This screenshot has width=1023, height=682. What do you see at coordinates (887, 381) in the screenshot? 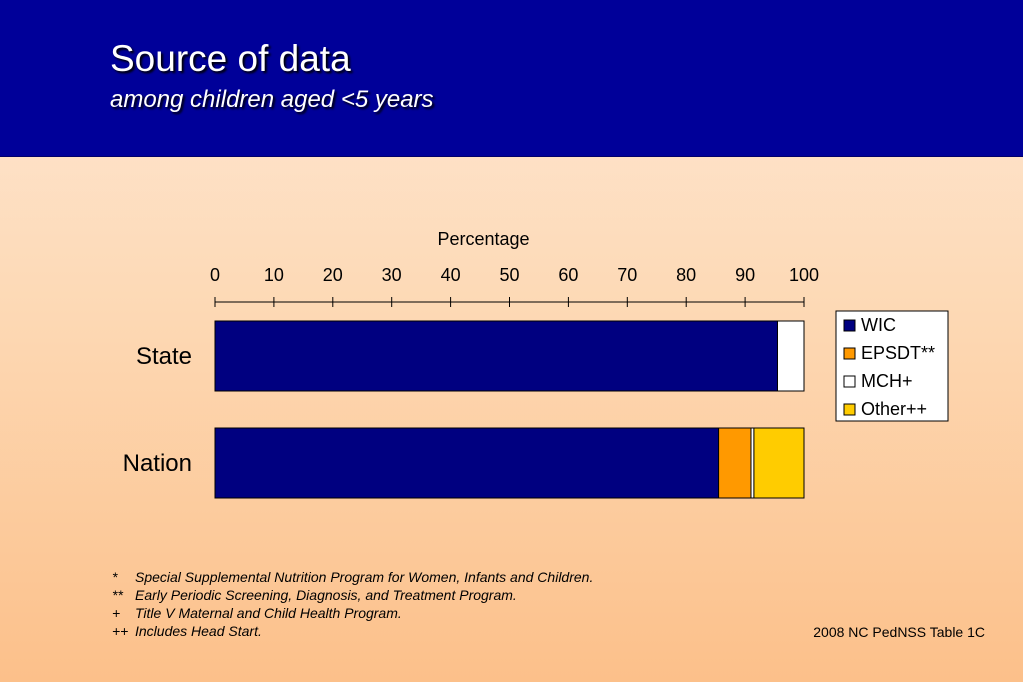
I see `legend-label: MCH+` at bounding box center [887, 381].